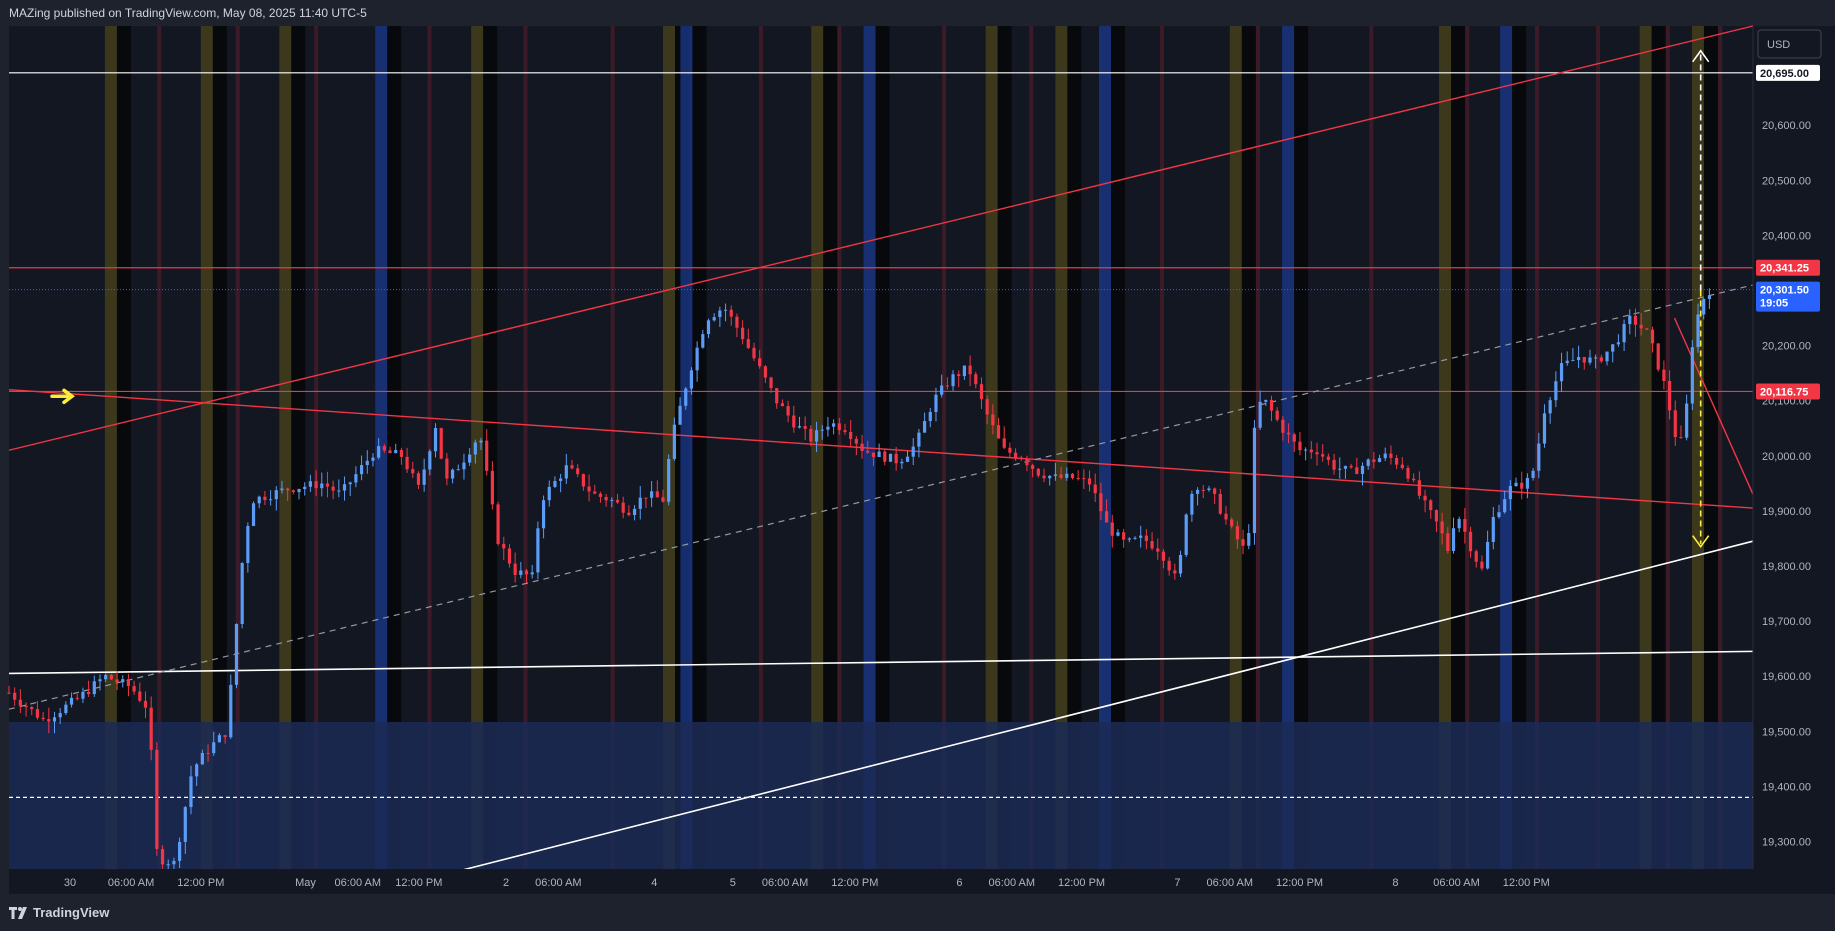 This screenshot has width=1835, height=931. I want to click on last-price-tag, so click(1788, 296).